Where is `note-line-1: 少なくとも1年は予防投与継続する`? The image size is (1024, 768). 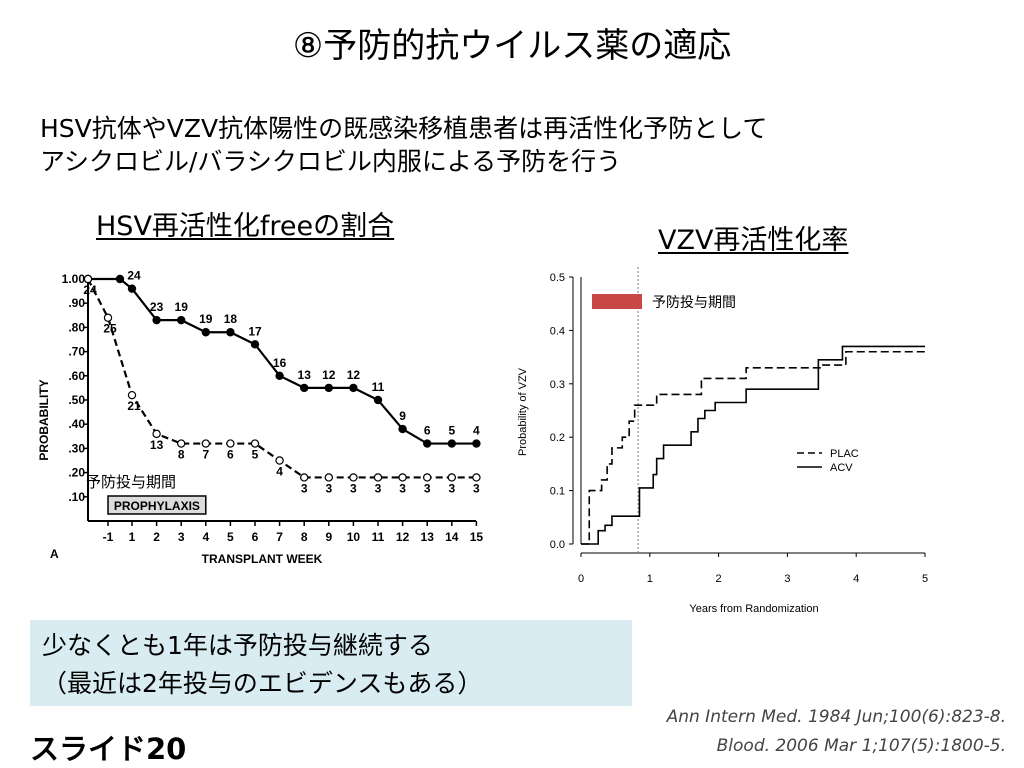
note-line-1: 少なくとも1年は予防投与継続する is located at coordinates (237, 645).